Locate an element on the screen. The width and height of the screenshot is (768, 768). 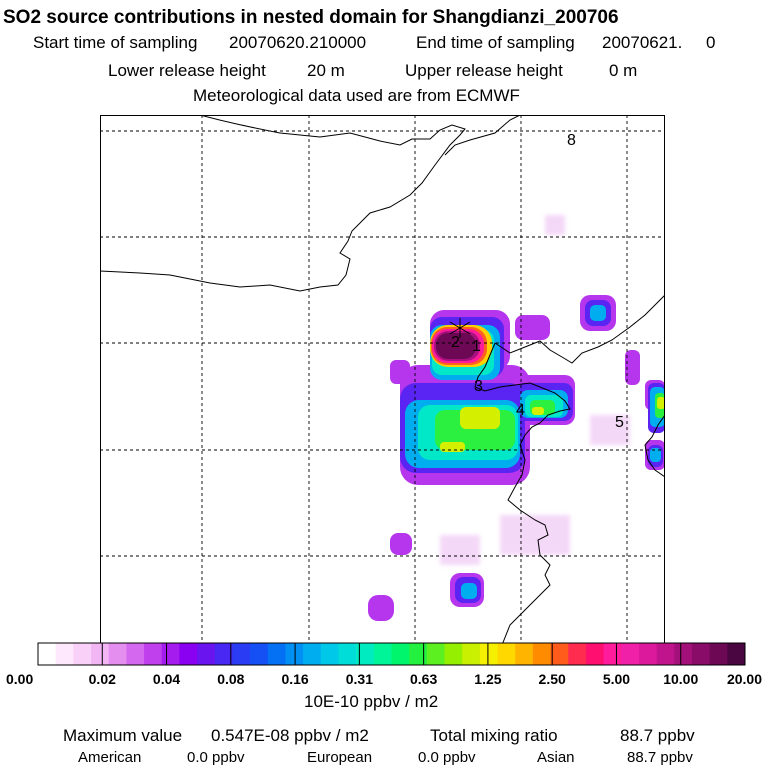
met-data-note: Meteorological data used are from ECMWF is located at coordinates (356, 95).